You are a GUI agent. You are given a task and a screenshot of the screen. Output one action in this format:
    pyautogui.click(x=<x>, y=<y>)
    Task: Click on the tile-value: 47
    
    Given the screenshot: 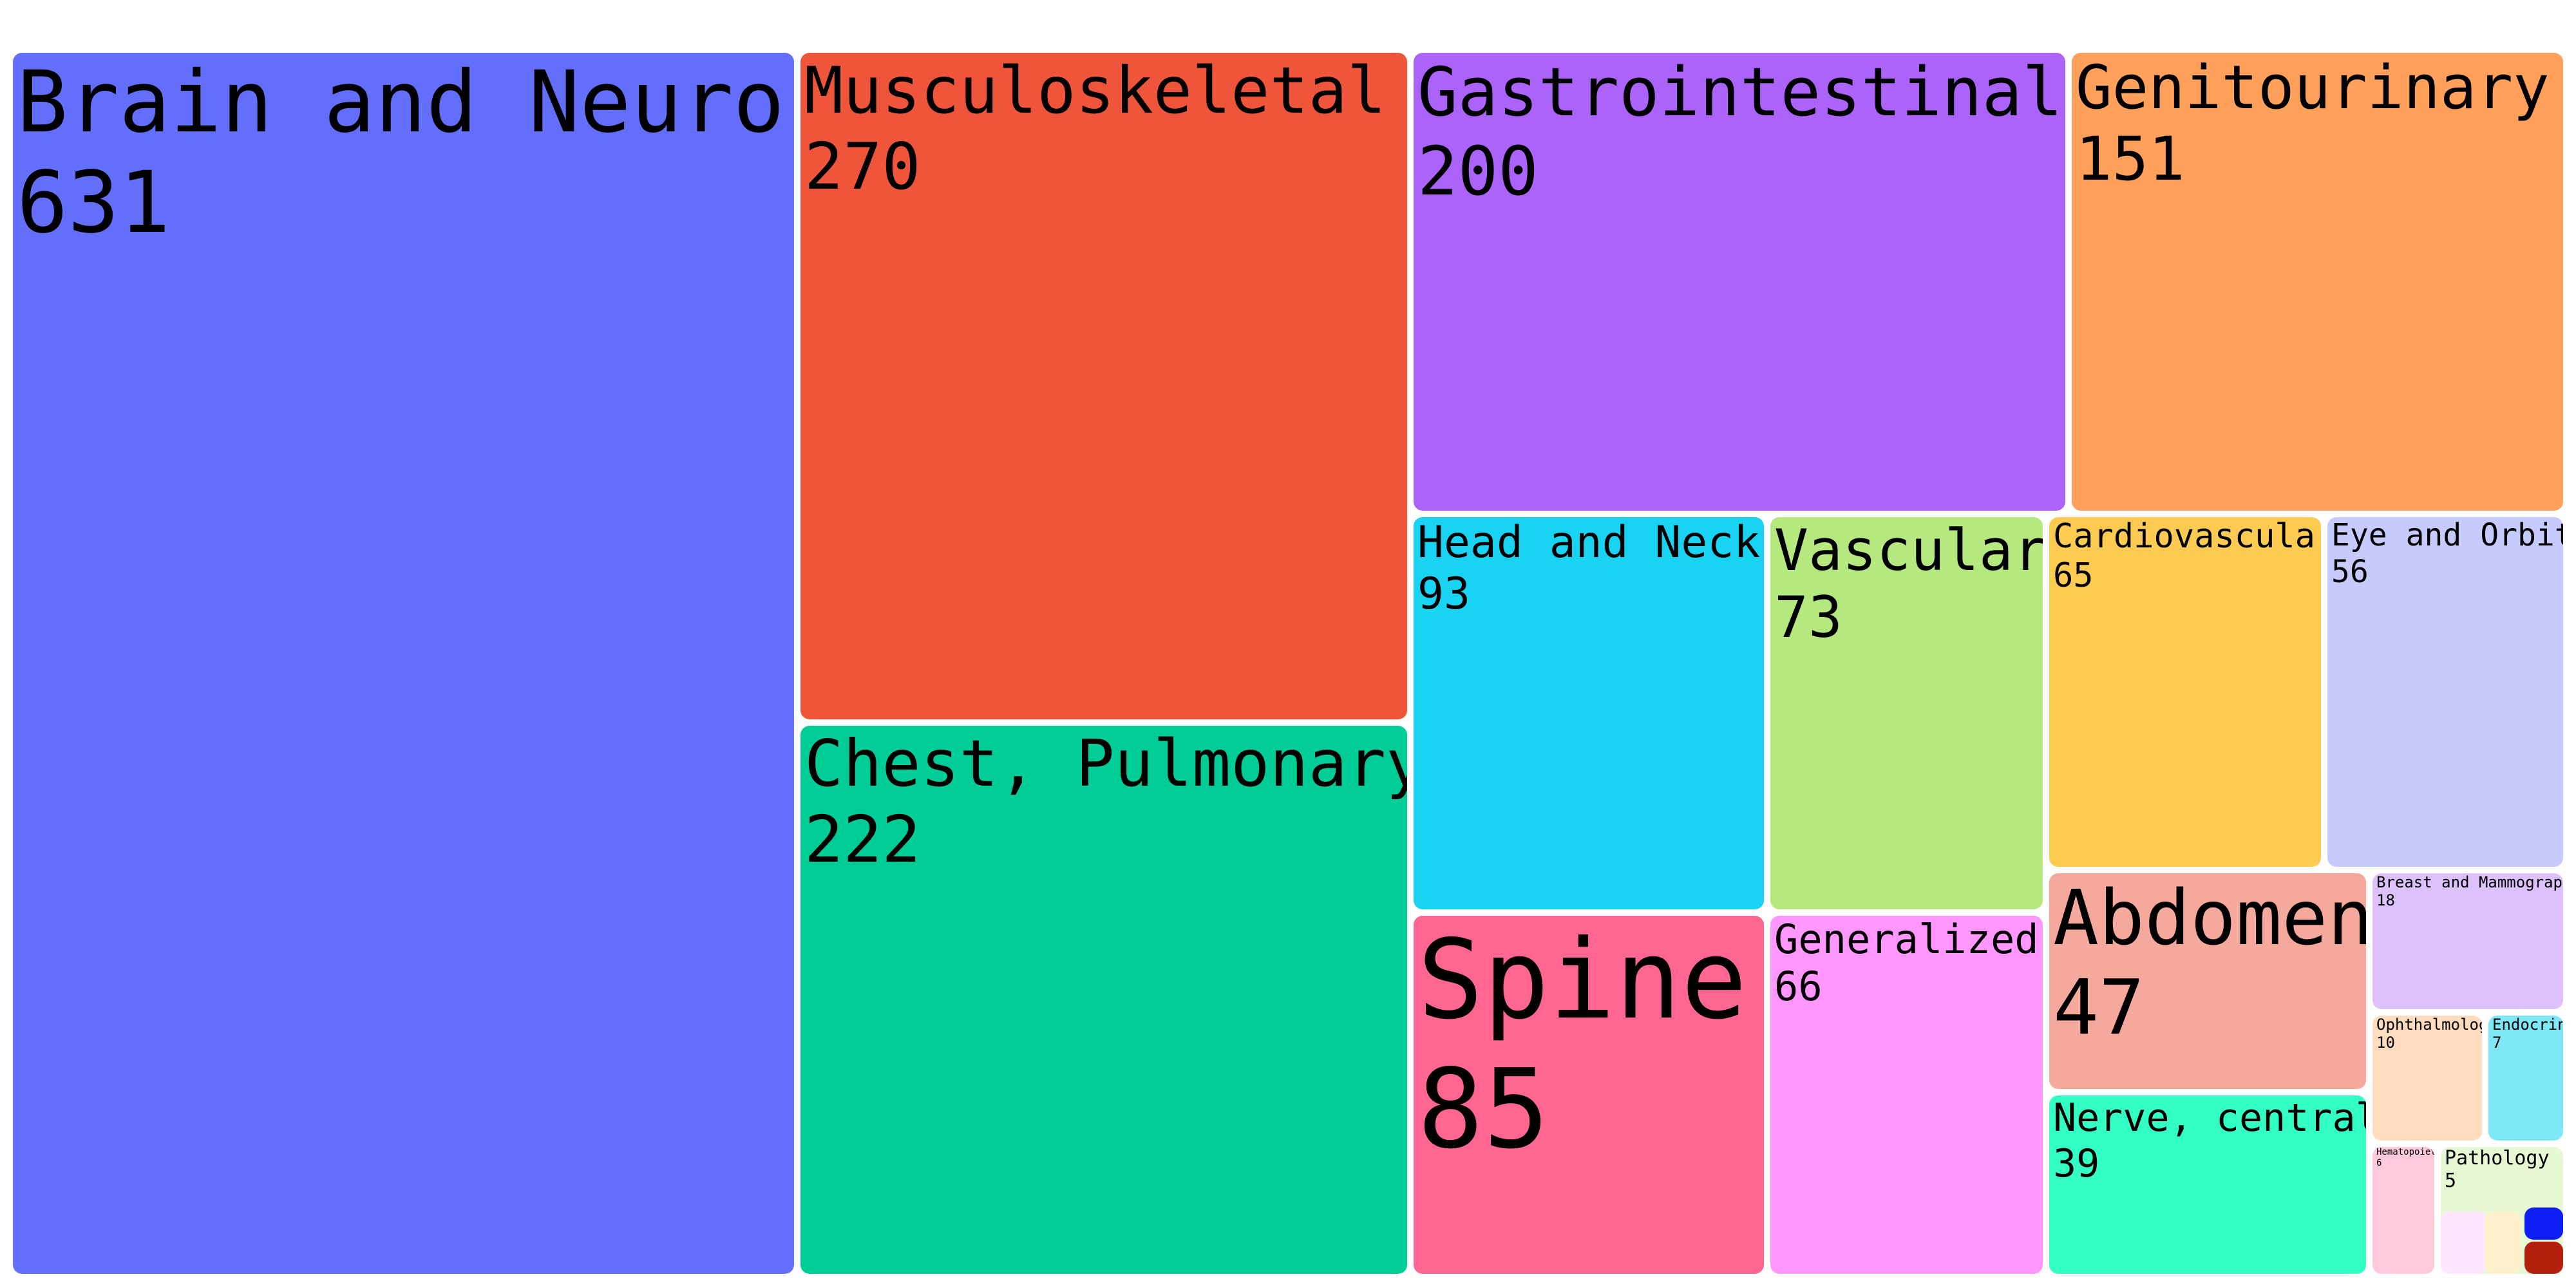 What is the action you would take?
    pyautogui.click(x=2099, y=1008)
    